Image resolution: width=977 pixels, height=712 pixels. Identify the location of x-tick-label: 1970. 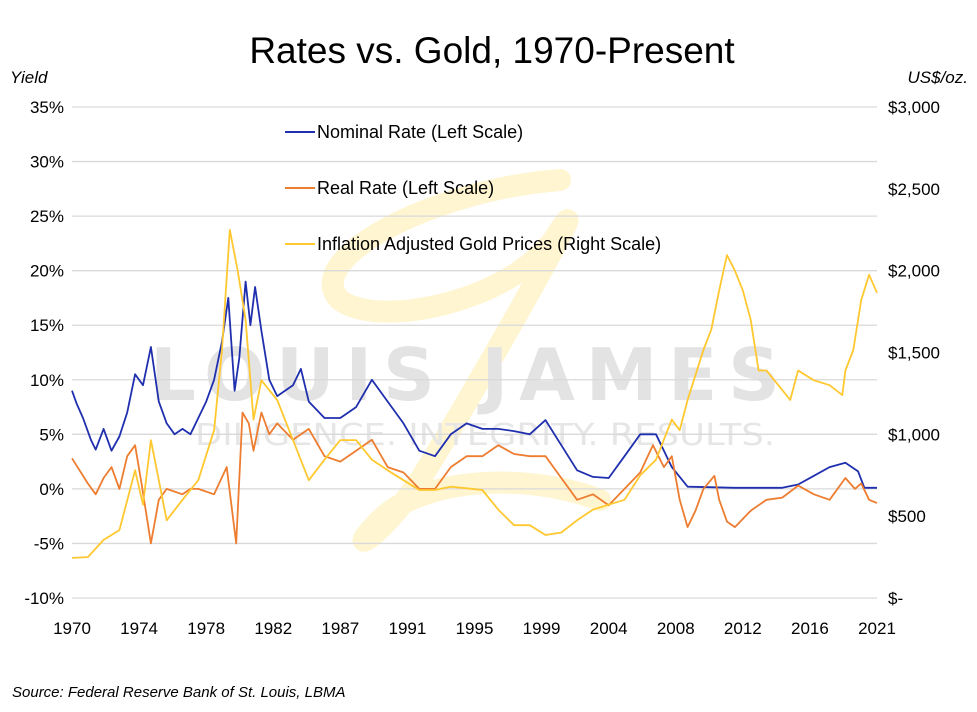
(72, 628).